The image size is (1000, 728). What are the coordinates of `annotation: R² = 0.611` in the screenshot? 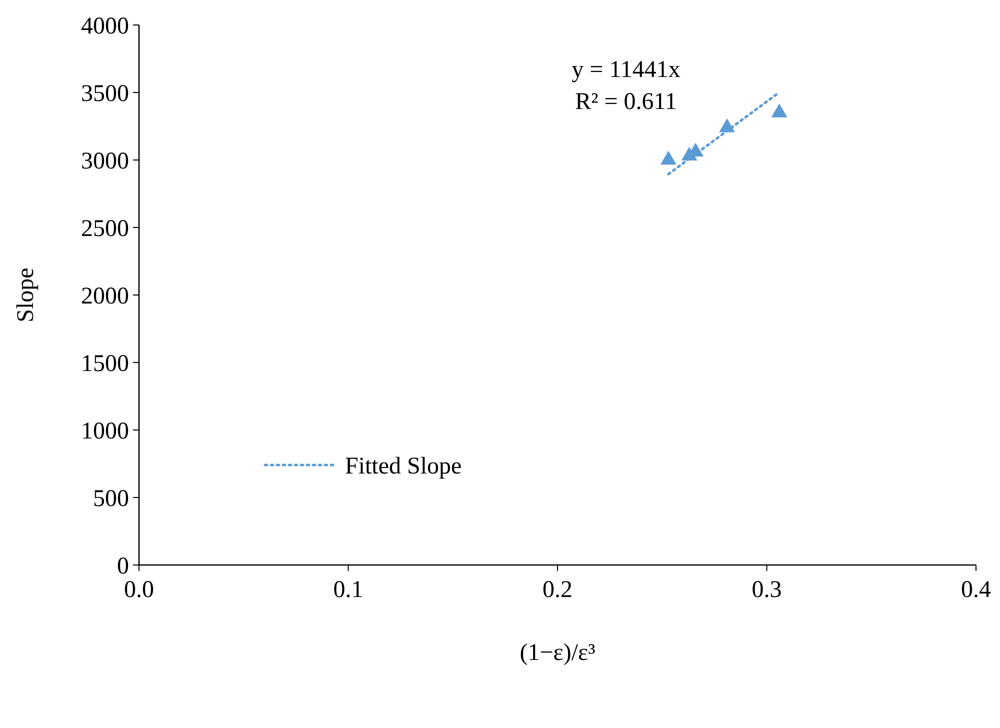 It's located at (626, 102).